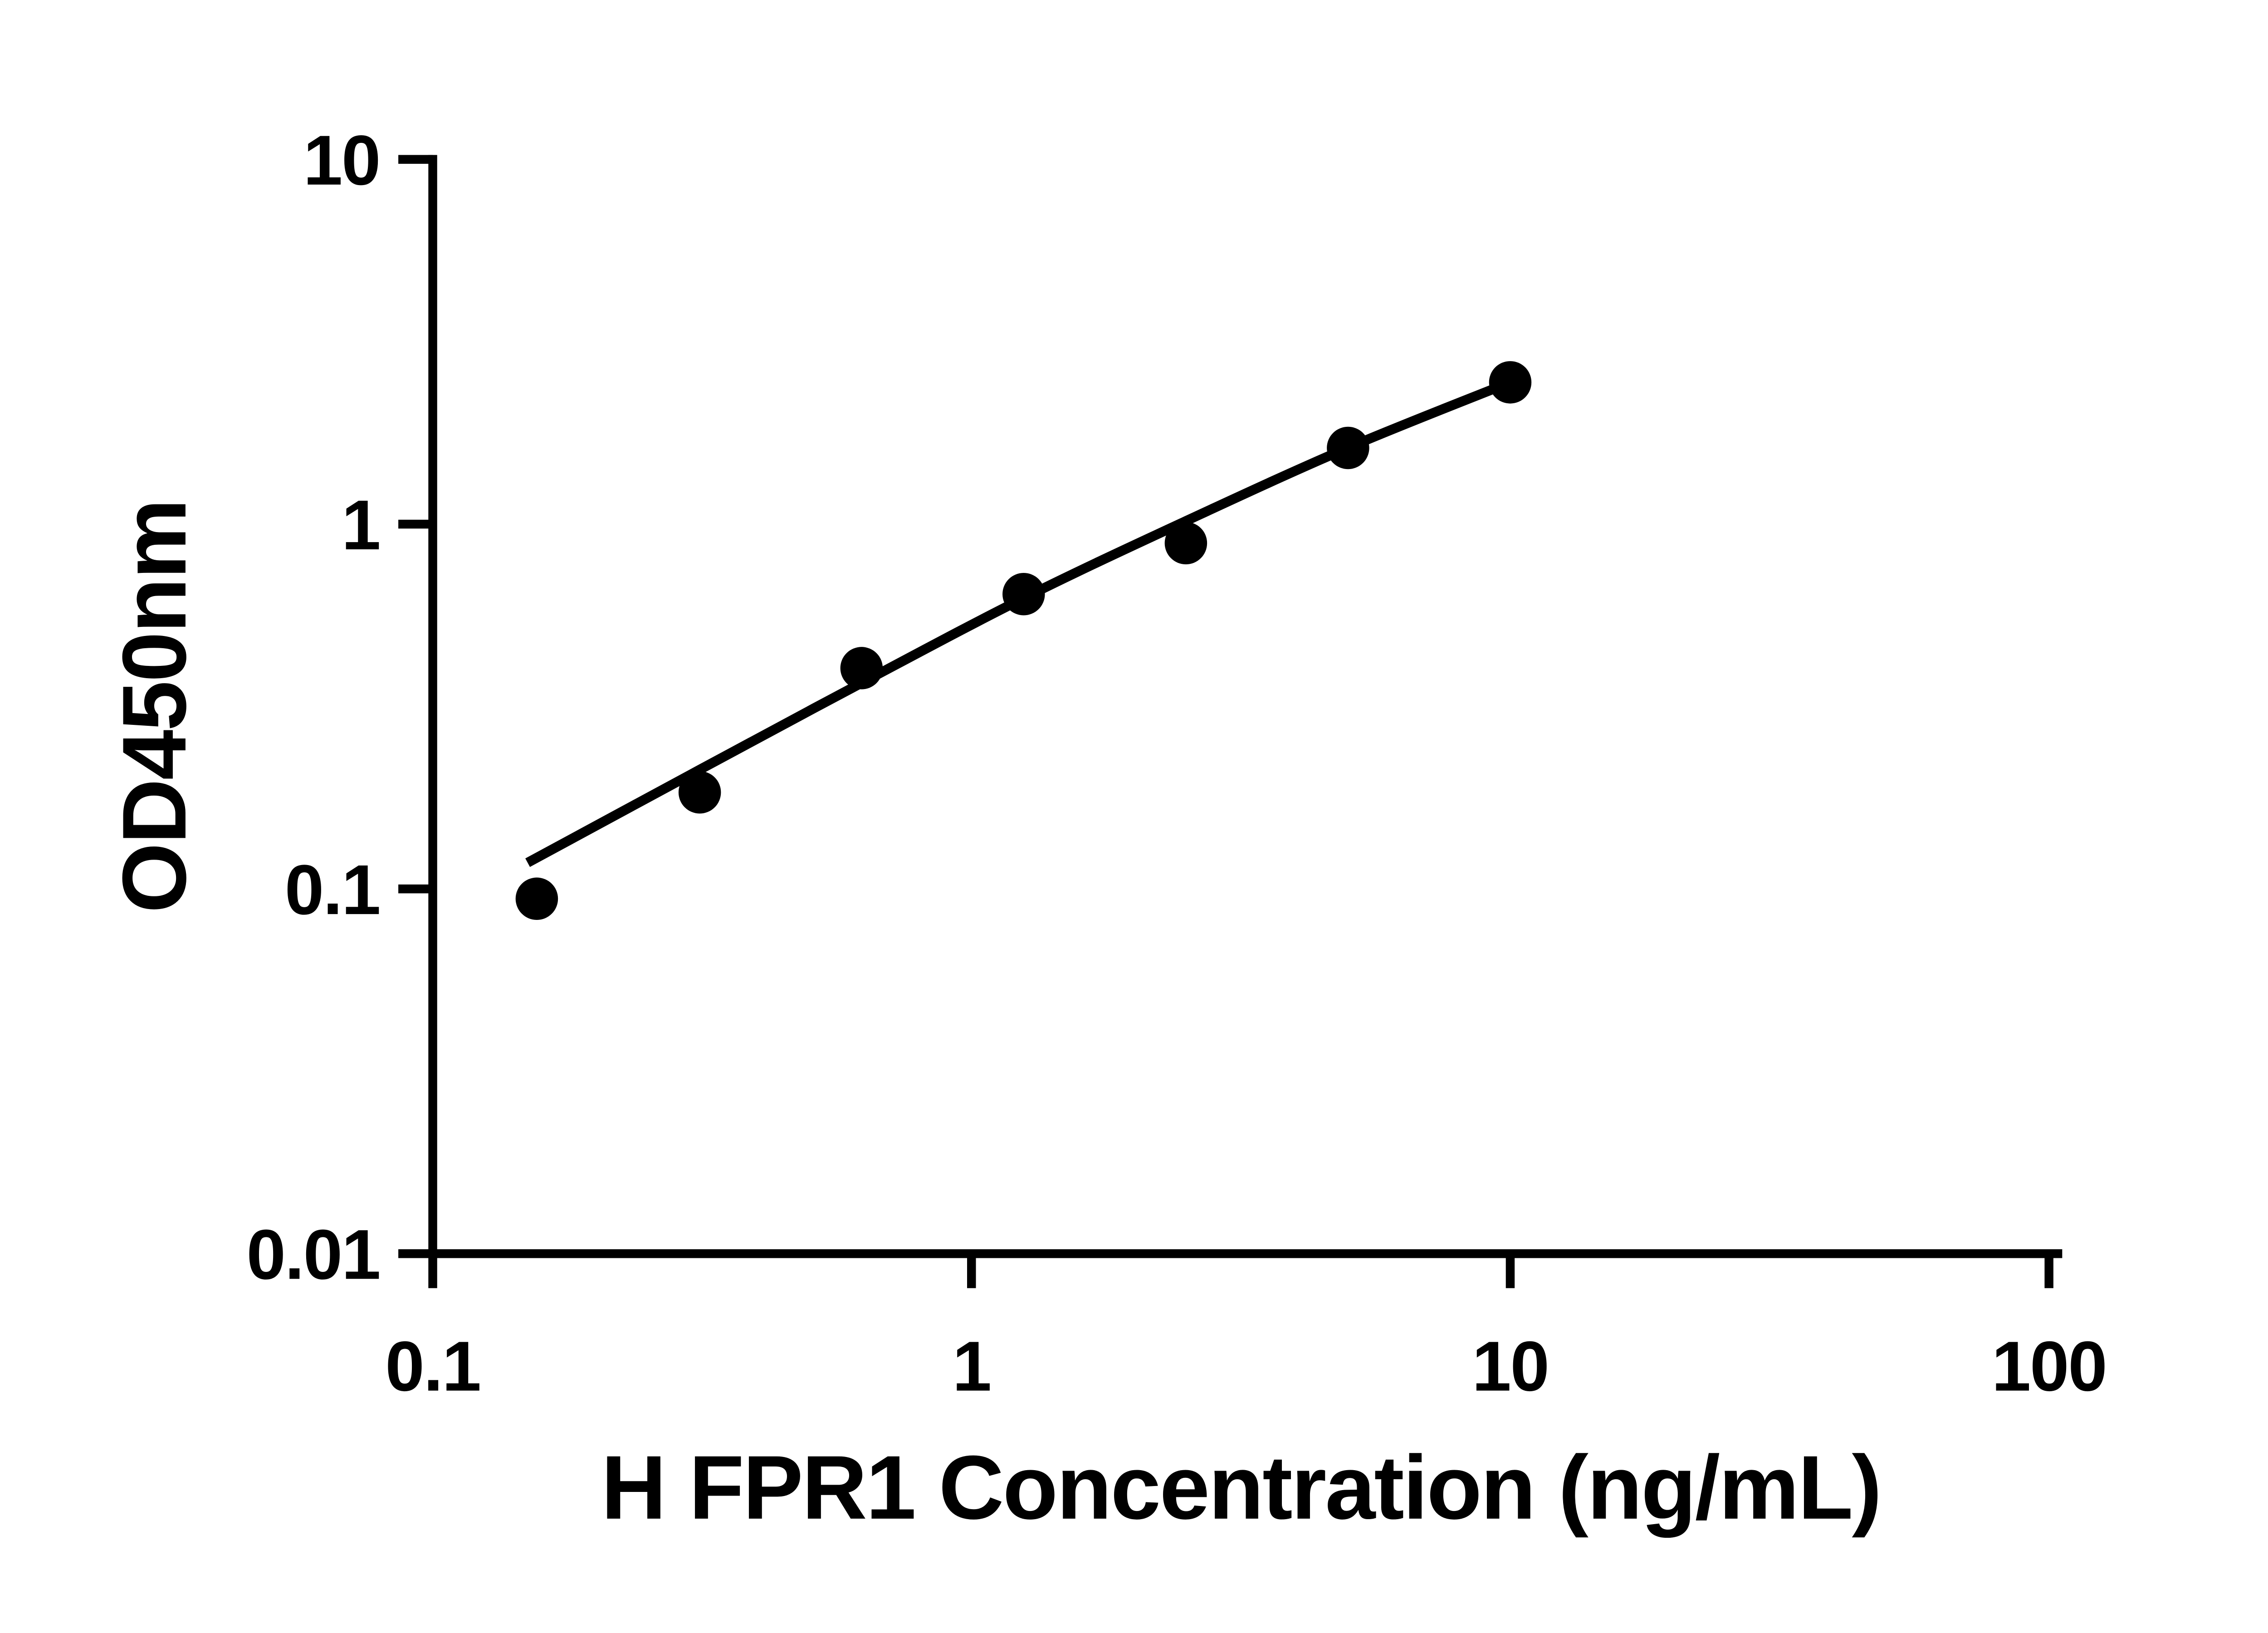  Describe the element at coordinates (1511, 1366) in the screenshot. I see `x-tick-label: 10` at that location.